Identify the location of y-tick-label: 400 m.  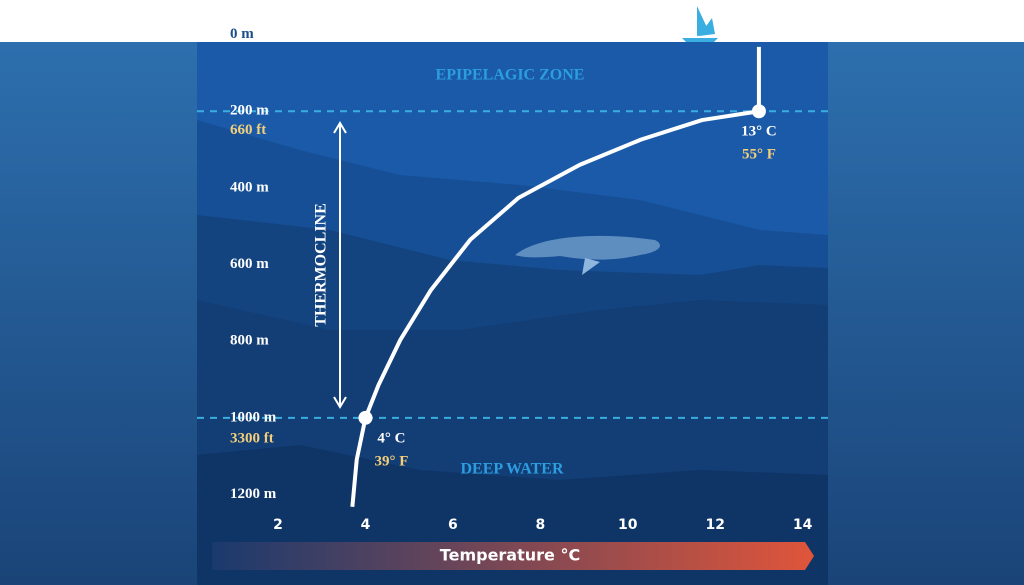
(249, 187).